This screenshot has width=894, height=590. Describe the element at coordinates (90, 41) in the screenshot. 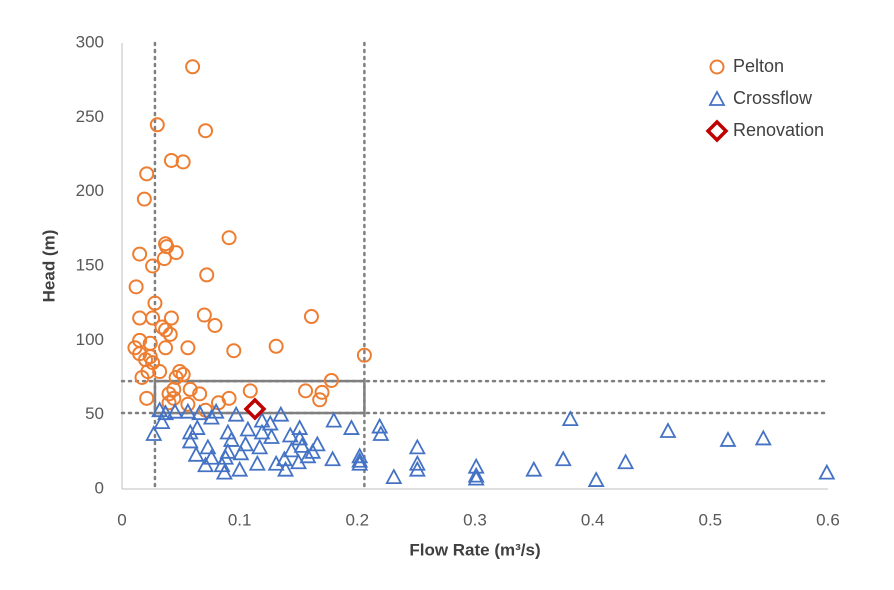

I see `y-tick-label: 300` at that location.